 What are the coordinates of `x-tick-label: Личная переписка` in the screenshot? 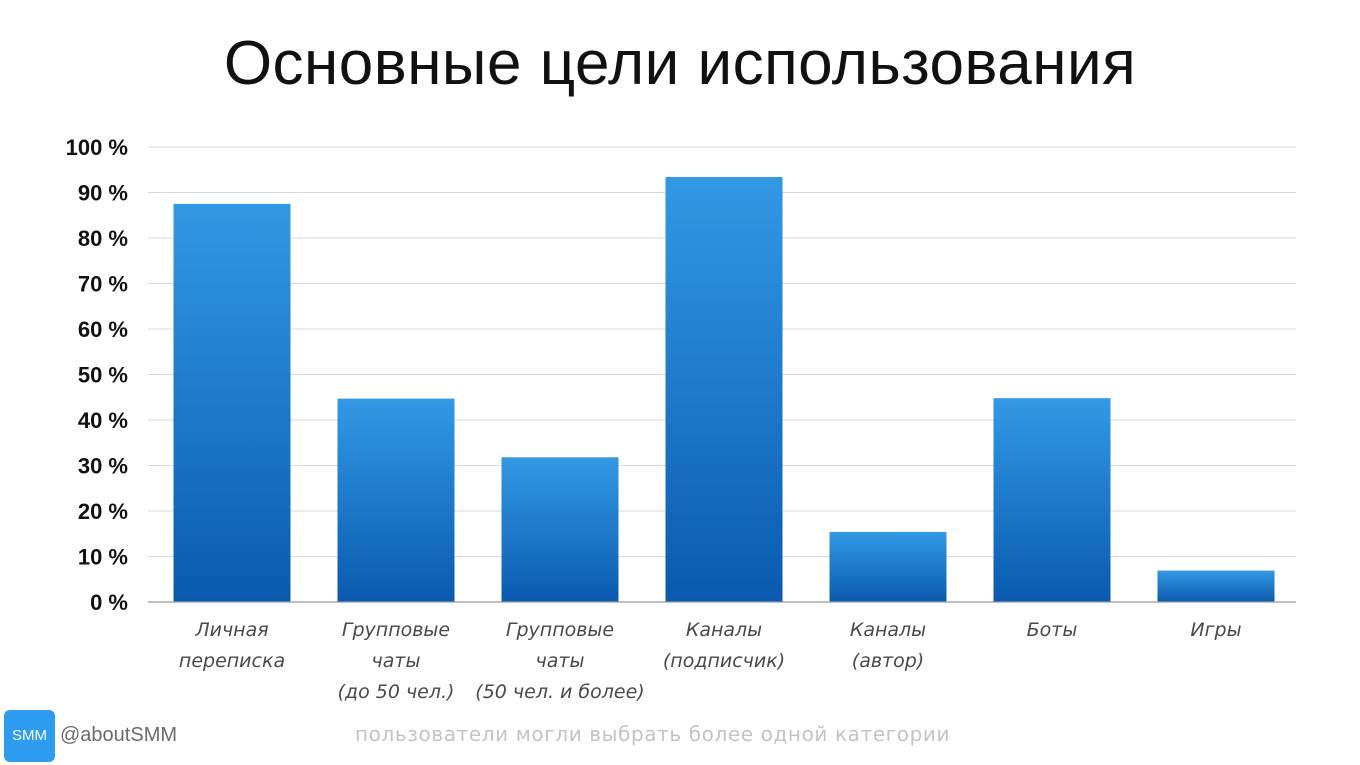 It's located at (232, 645).